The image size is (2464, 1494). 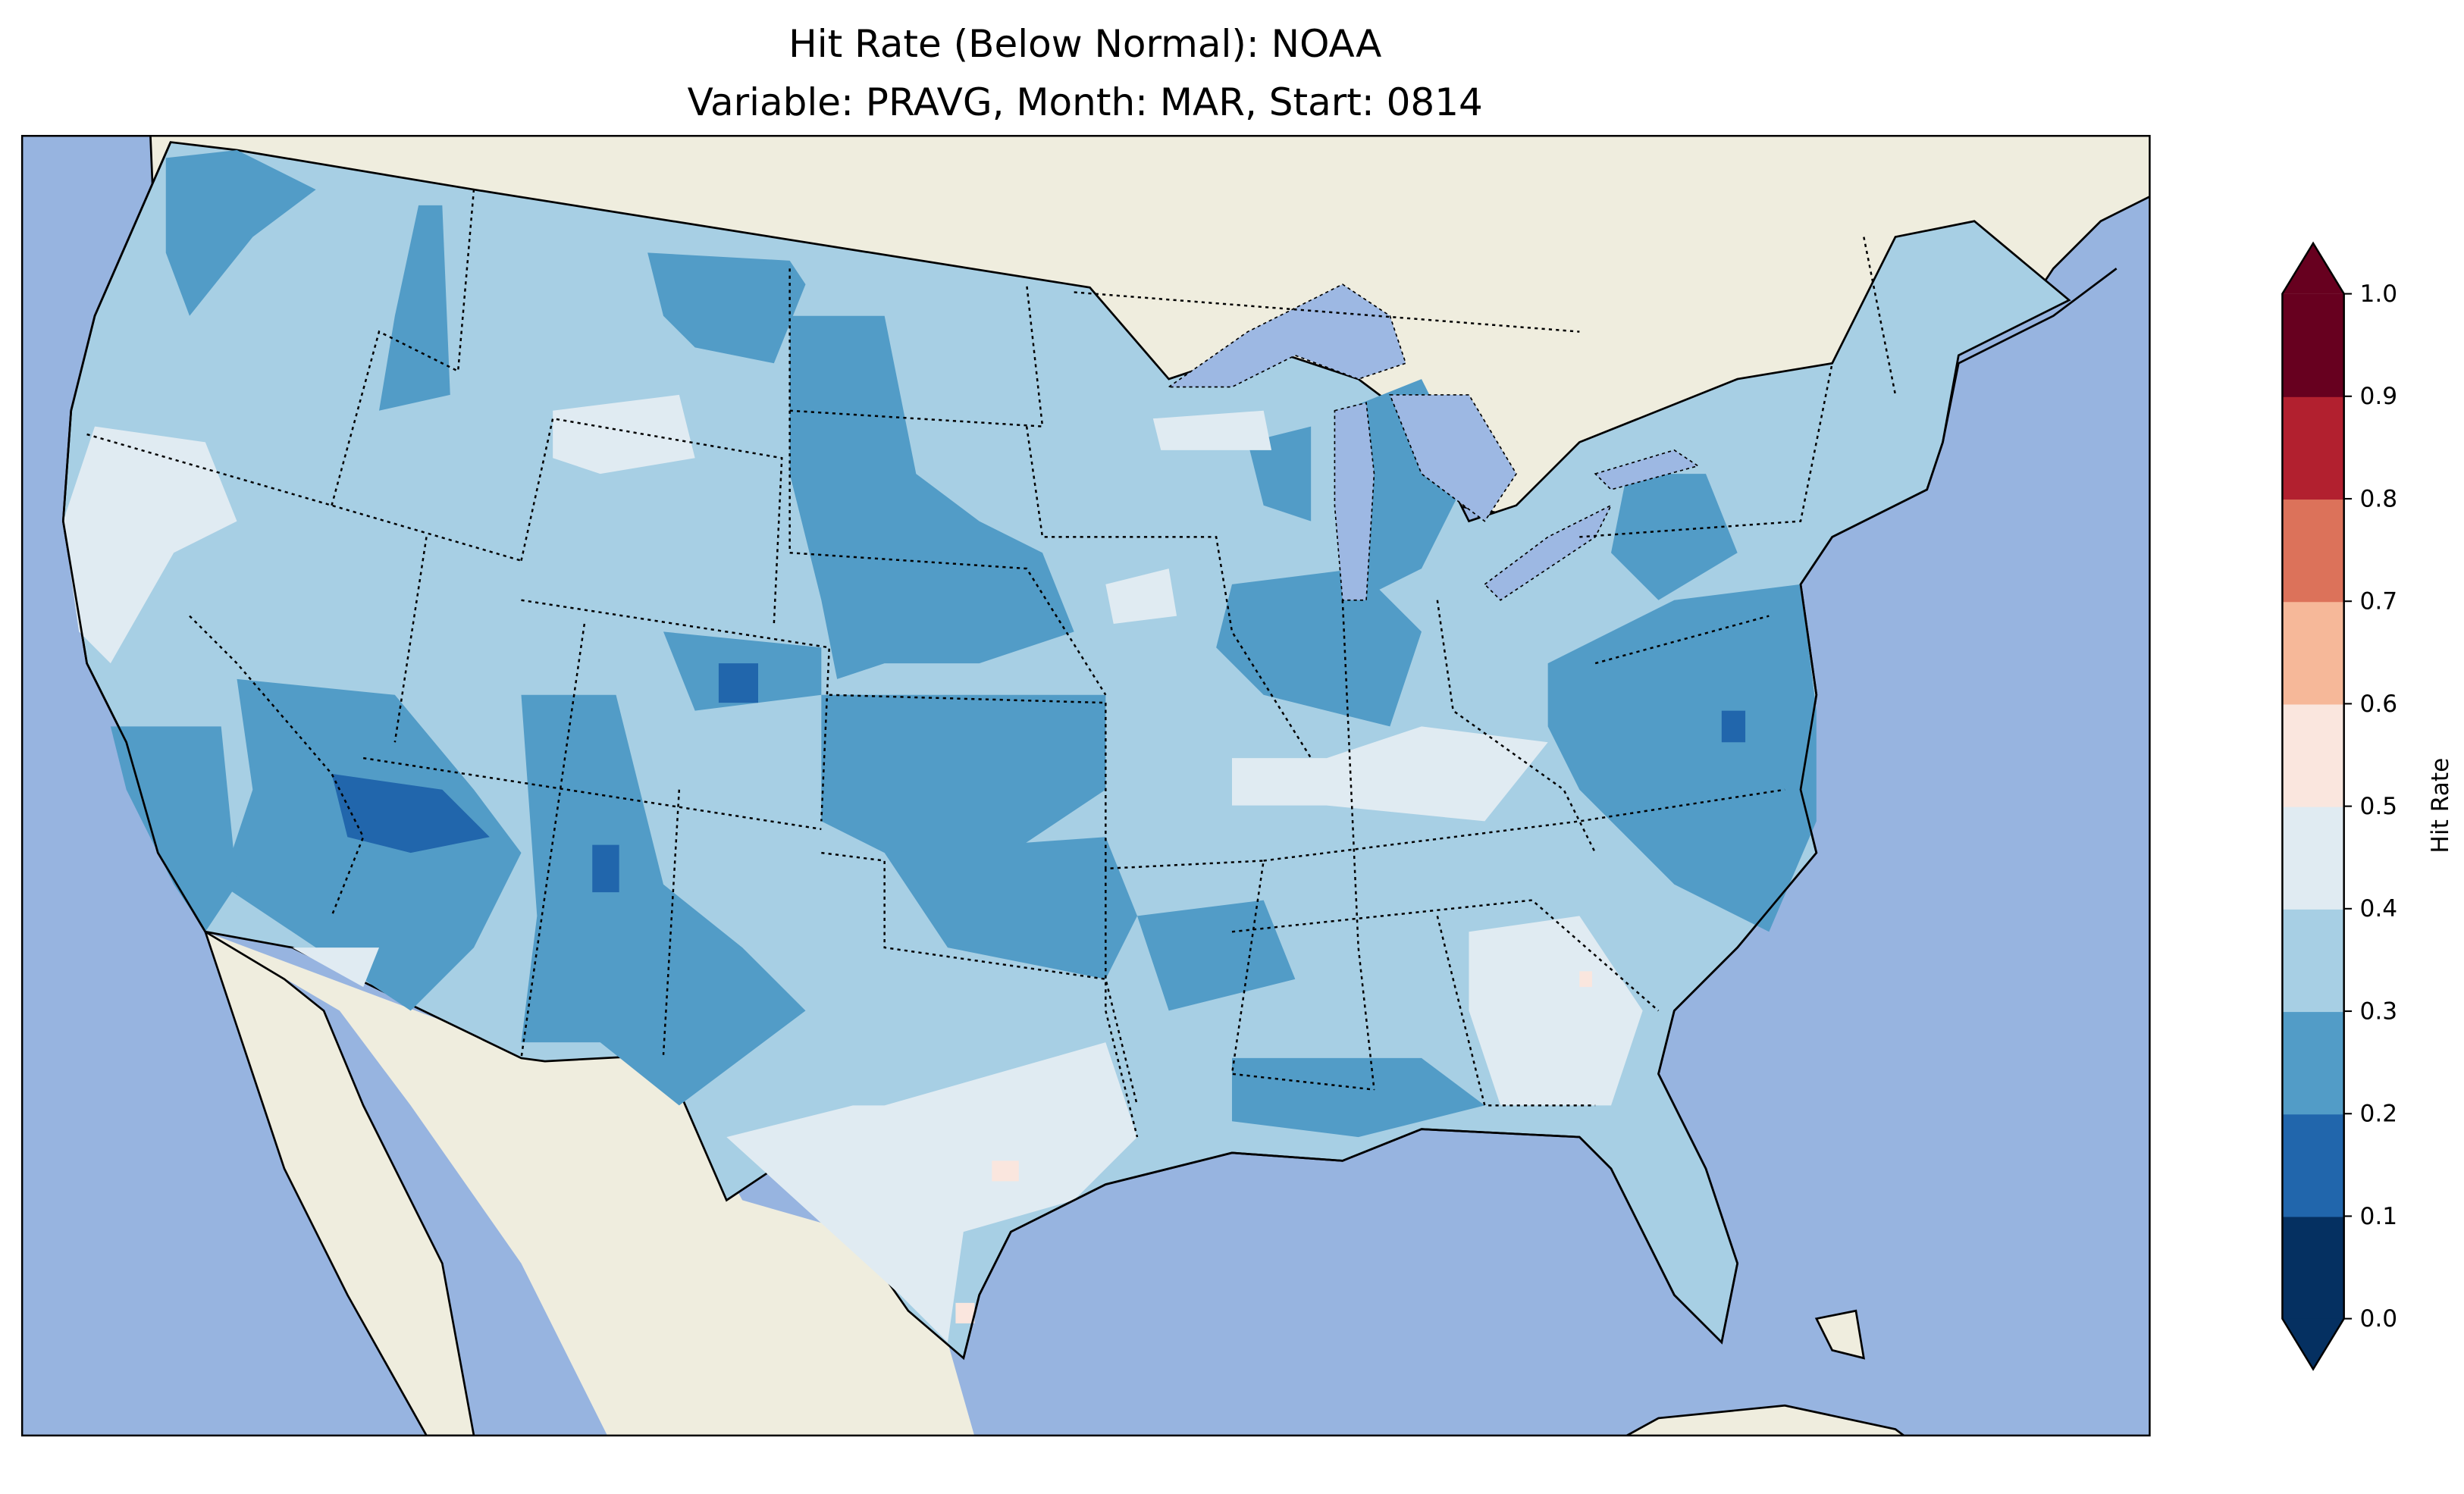 I want to click on colorbar-extend-high, so click(x=2313, y=268).